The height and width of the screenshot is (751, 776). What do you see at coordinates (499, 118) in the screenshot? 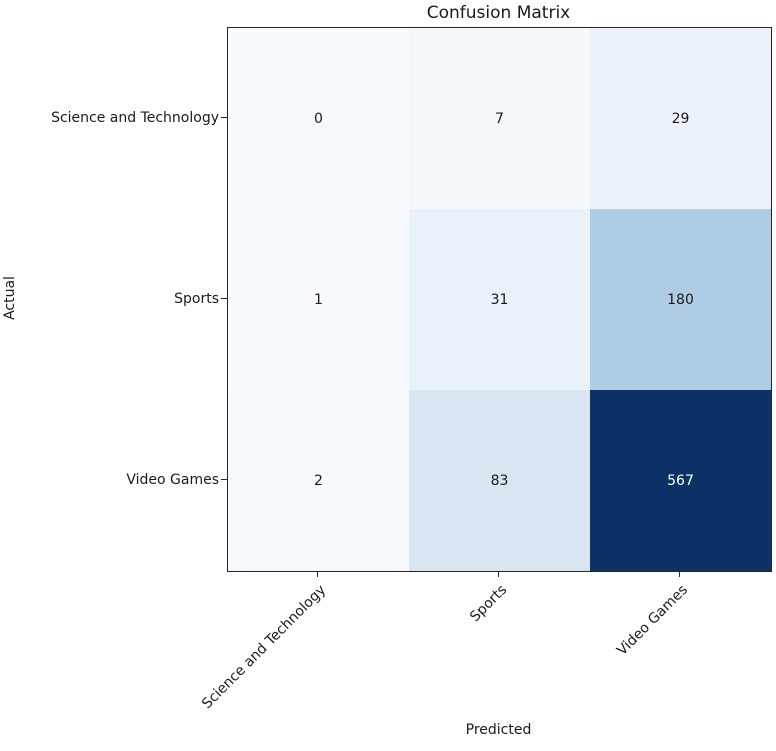
I see `heatmap-cell-r0-c1: 7` at bounding box center [499, 118].